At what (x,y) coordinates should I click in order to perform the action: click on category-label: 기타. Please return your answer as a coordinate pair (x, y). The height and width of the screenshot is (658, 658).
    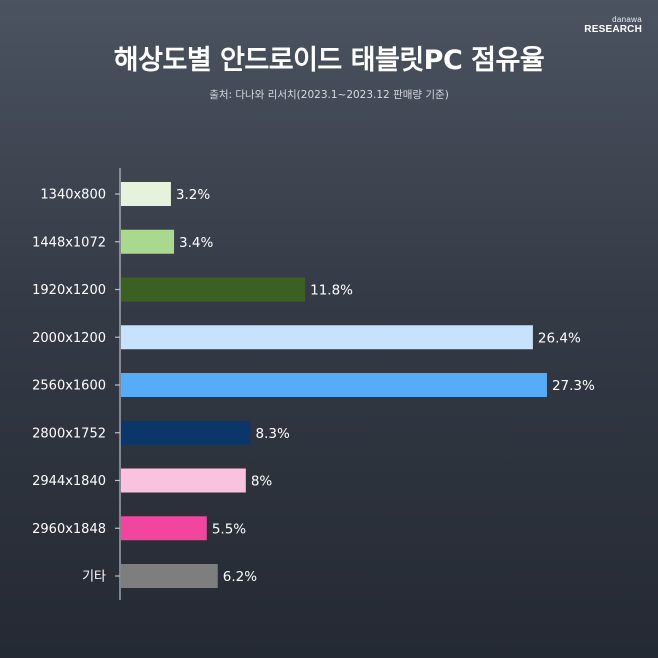
    Looking at the image, I should click on (94, 577).